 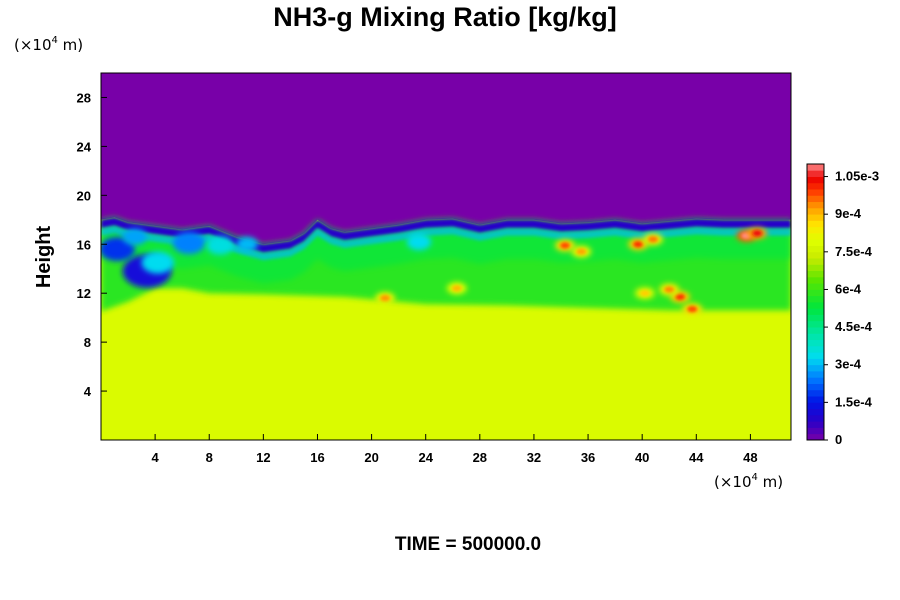 I want to click on x-tick-label: 32, so click(x=534, y=457).